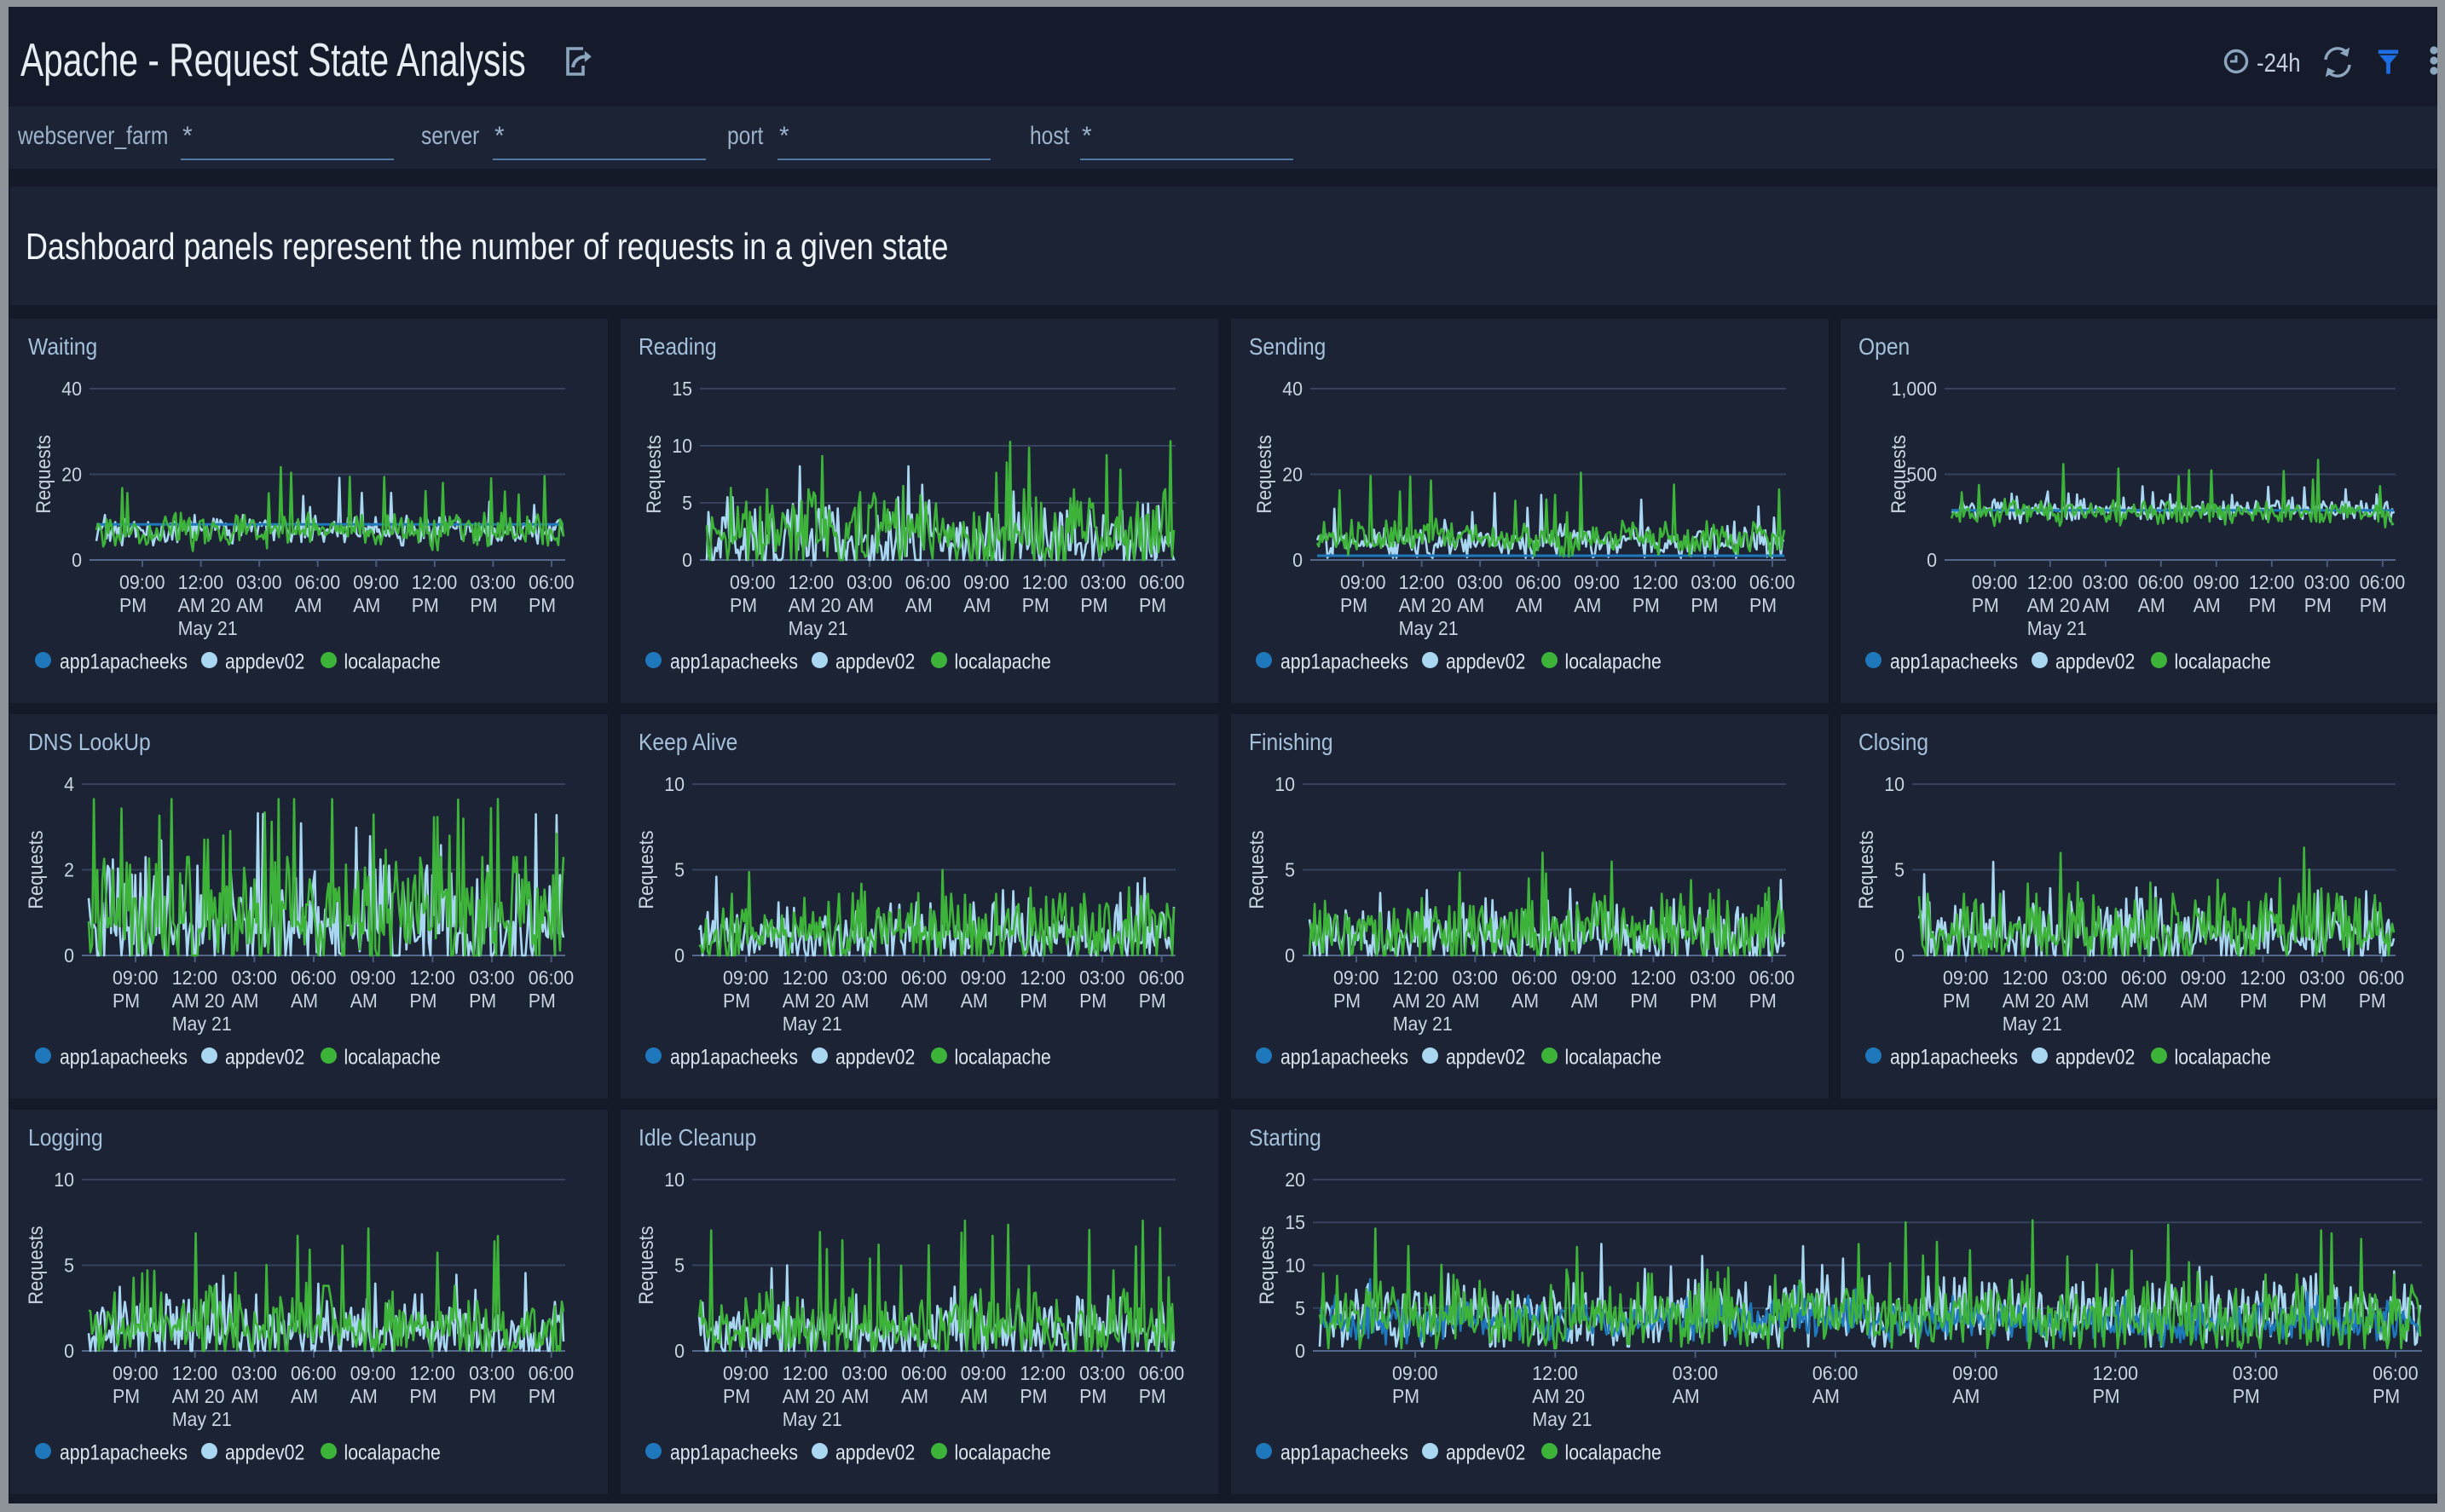 The image size is (2445, 1512). What do you see at coordinates (1295, 1222) in the screenshot?
I see `svg-text: 15` at bounding box center [1295, 1222].